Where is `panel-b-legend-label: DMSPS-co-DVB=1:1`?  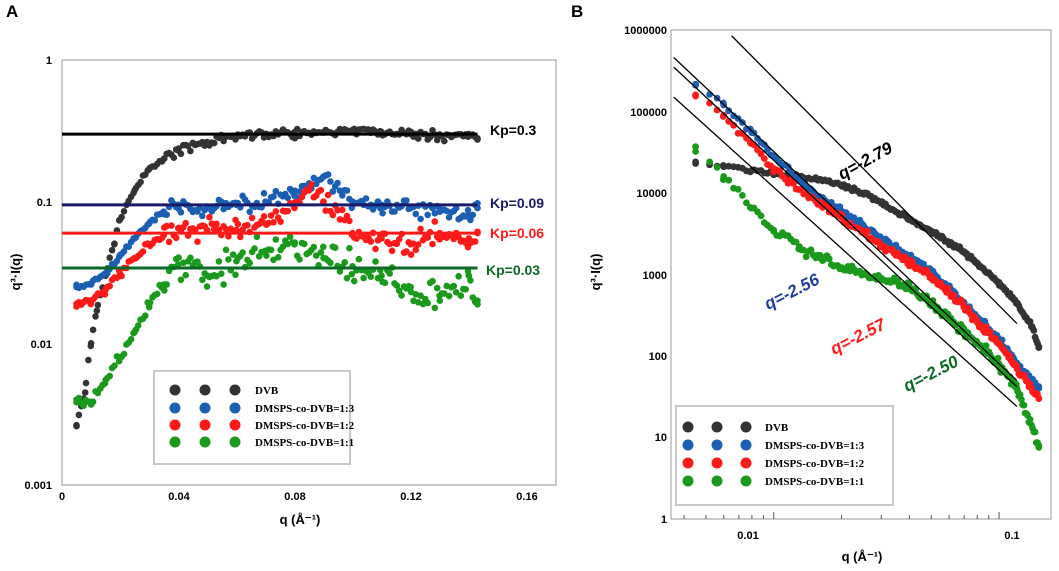
panel-b-legend-label: DMSPS-co-DVB=1:1 is located at coordinates (814, 482).